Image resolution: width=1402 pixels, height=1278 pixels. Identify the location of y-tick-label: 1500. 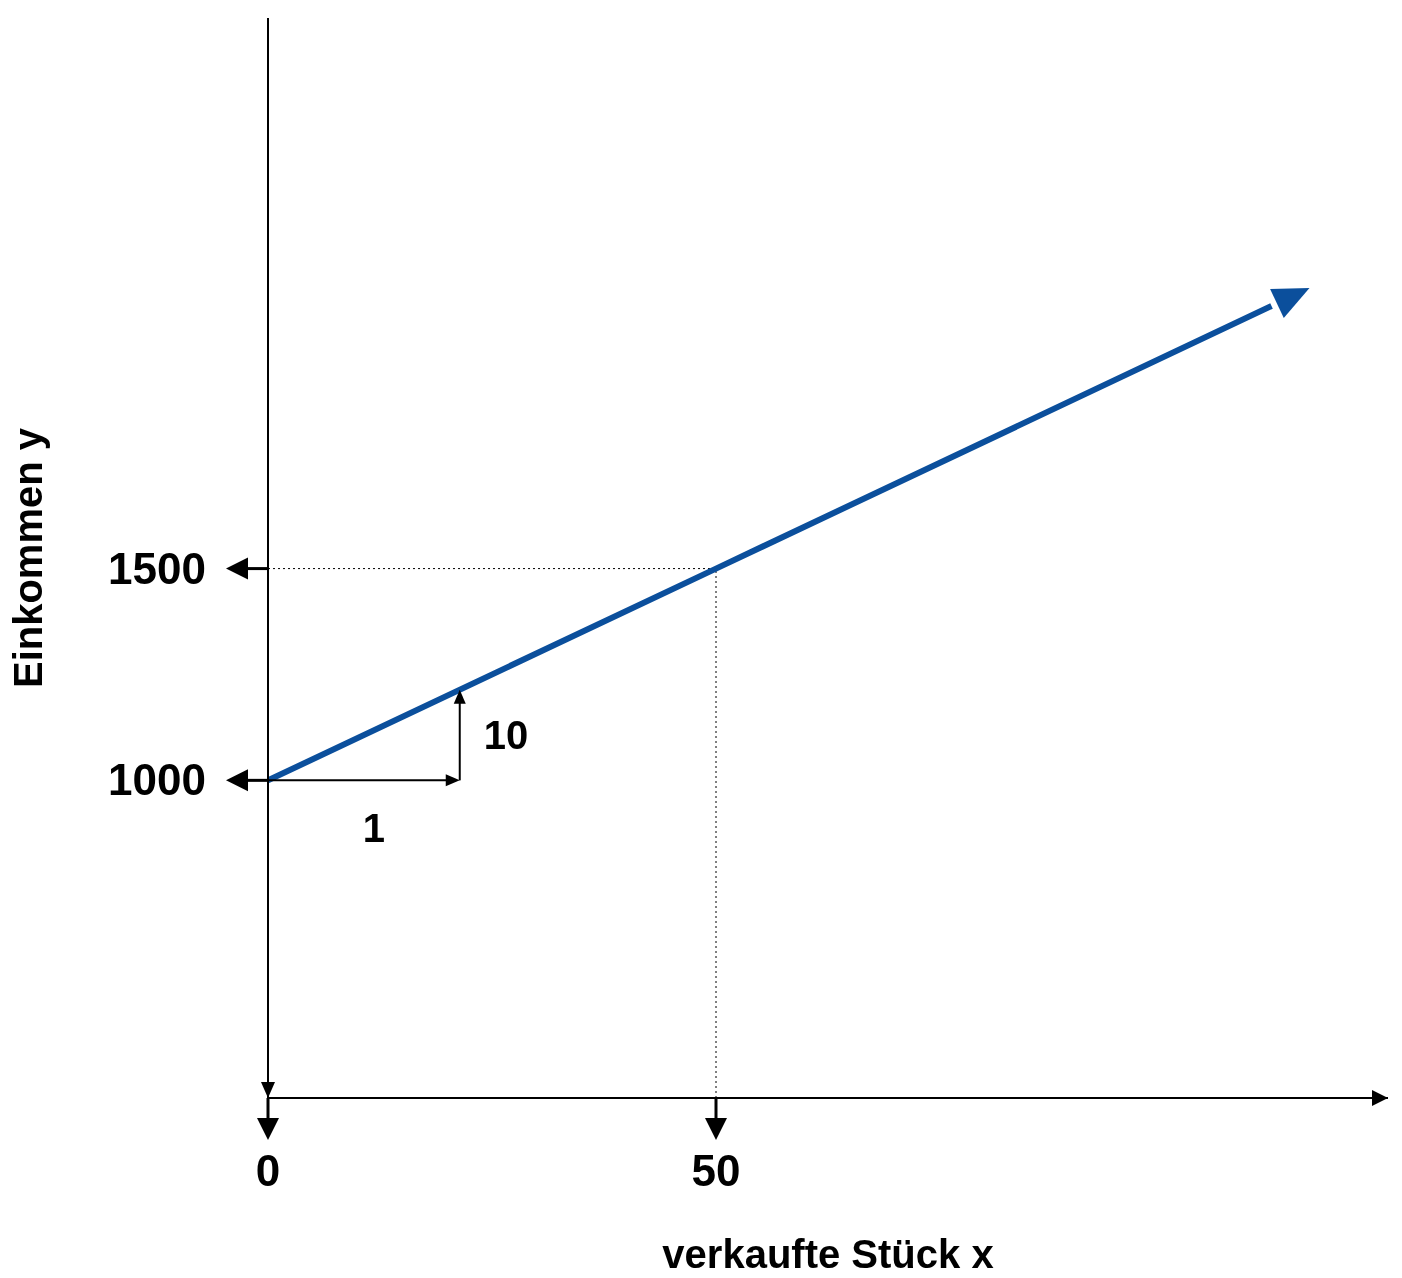
(157, 568).